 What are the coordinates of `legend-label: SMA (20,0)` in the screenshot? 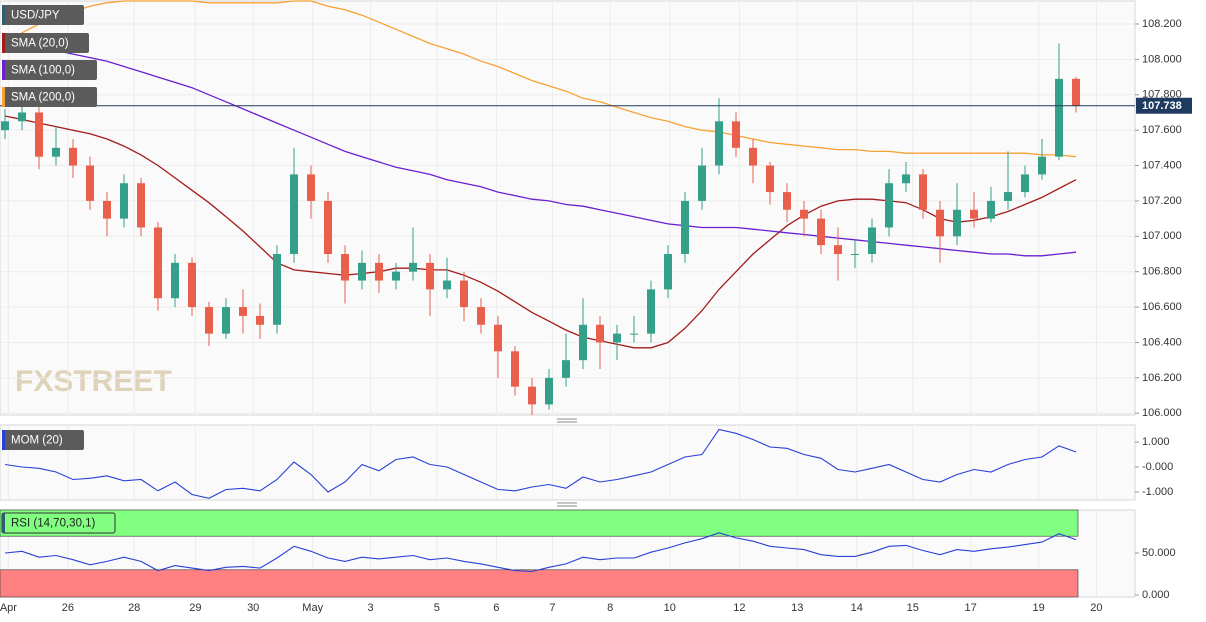 It's located at (40, 44).